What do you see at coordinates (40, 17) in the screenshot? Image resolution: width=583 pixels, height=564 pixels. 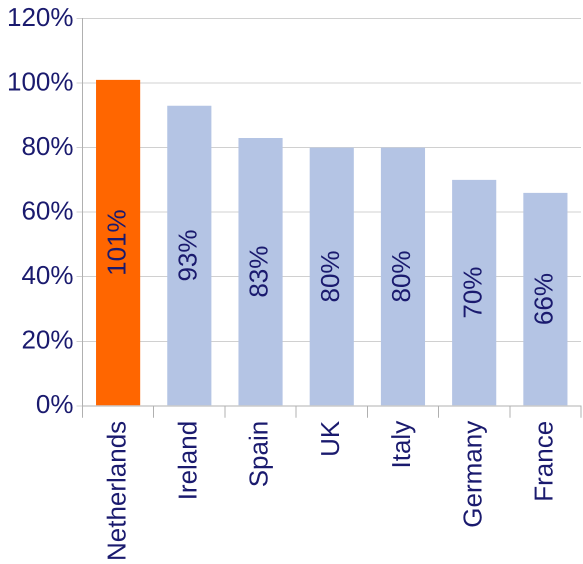 I see `y-tick-label: 120%` at bounding box center [40, 17].